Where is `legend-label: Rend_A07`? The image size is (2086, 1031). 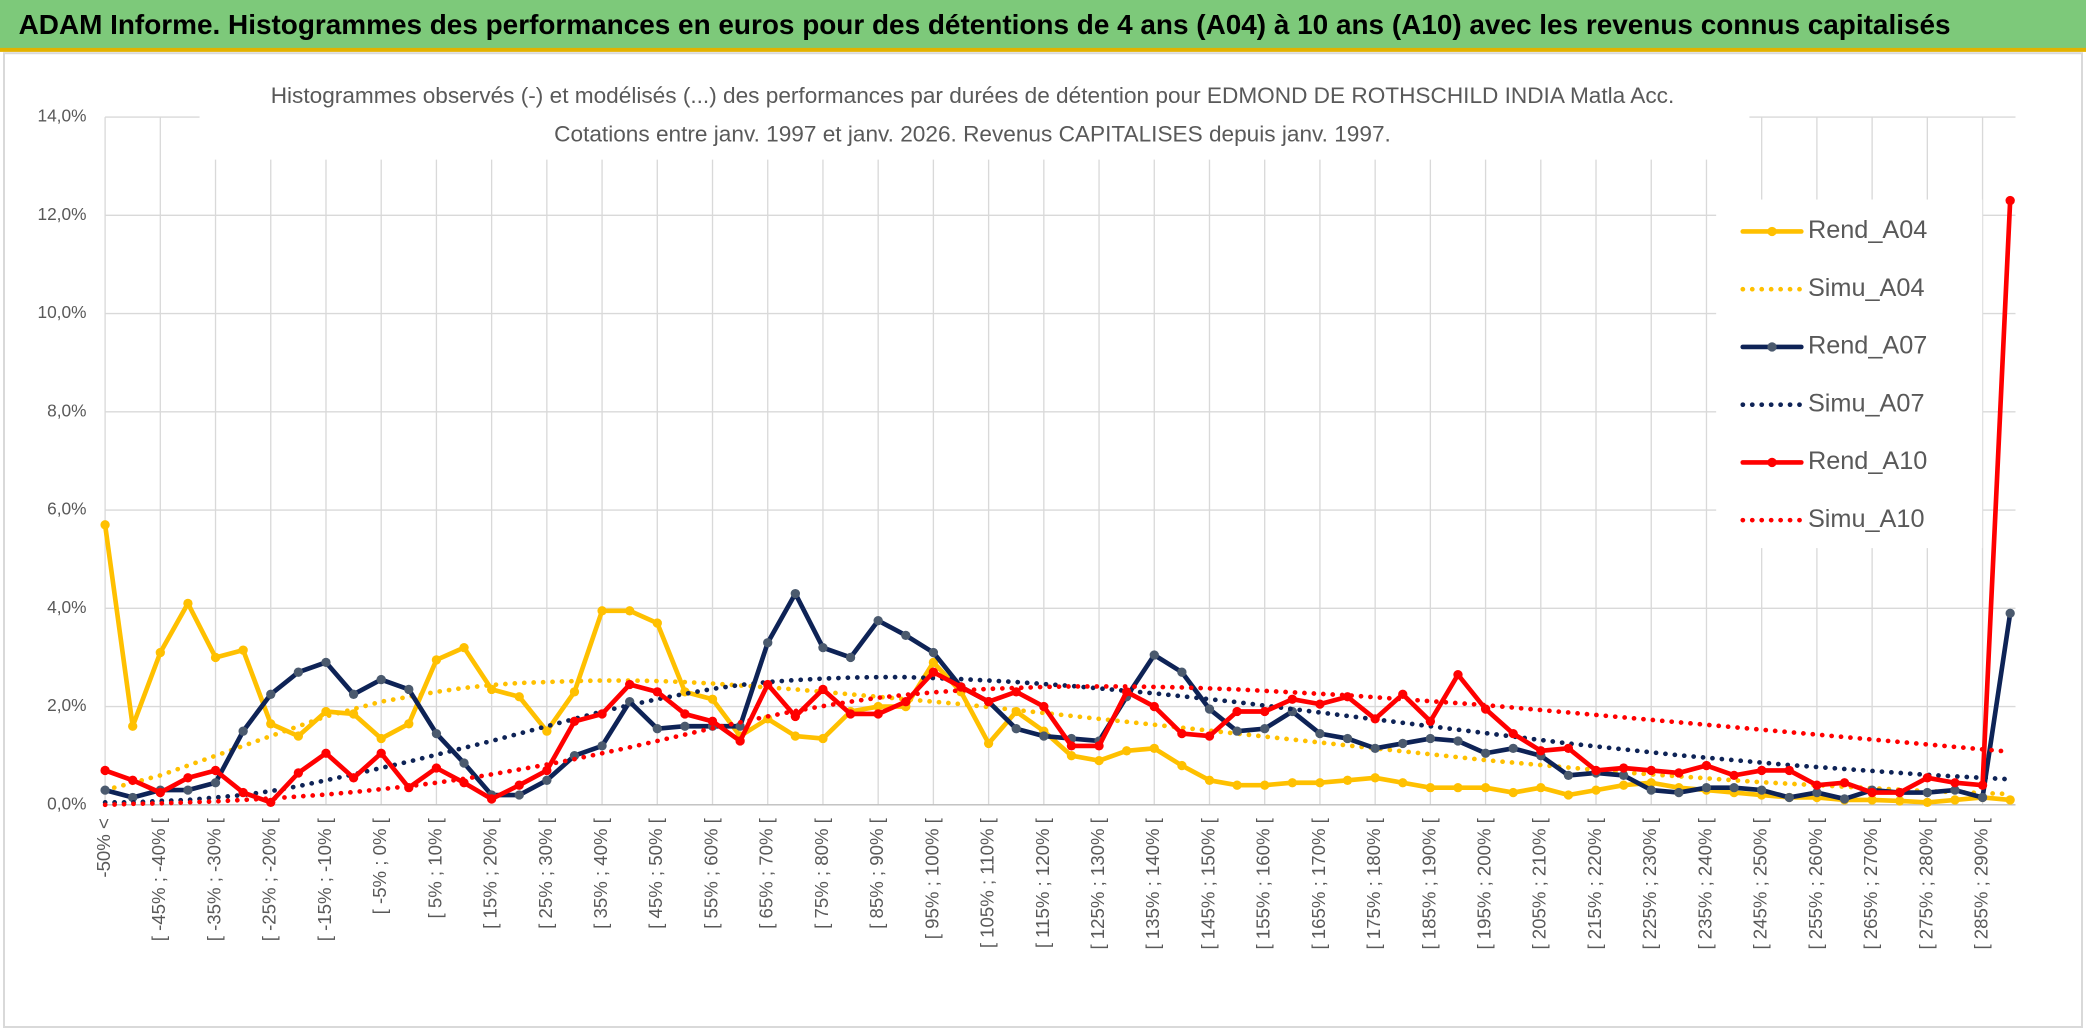 legend-label: Rend_A07 is located at coordinates (1867, 346).